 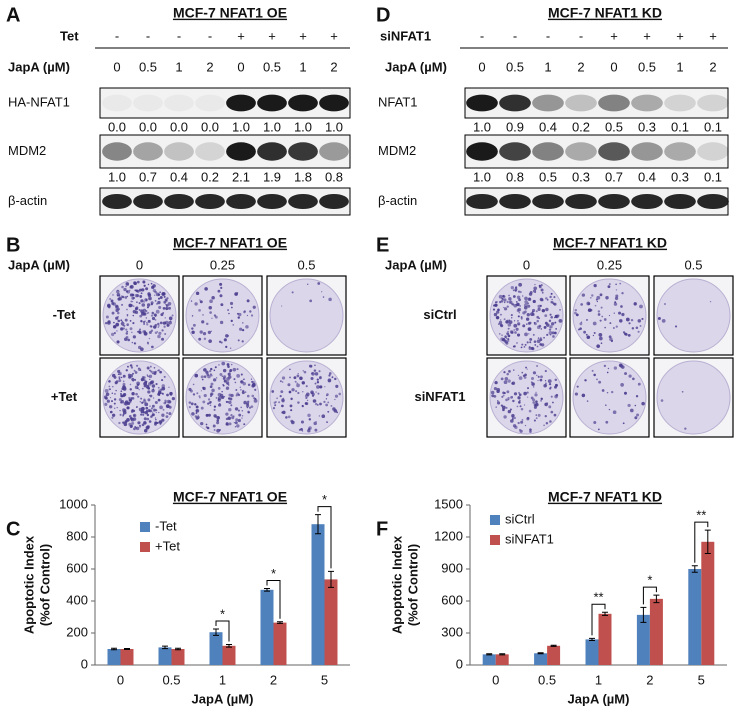 What do you see at coordinates (448, 535) in the screenshot?
I see `y-tick-label: 1200` at bounding box center [448, 535].